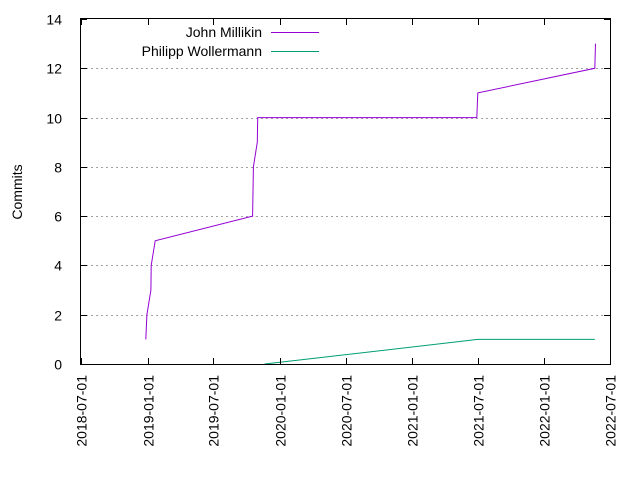 Image resolution: width=640 pixels, height=480 pixels. What do you see at coordinates (149, 411) in the screenshot?
I see `x-tick-label: 2019-01-01` at bounding box center [149, 411].